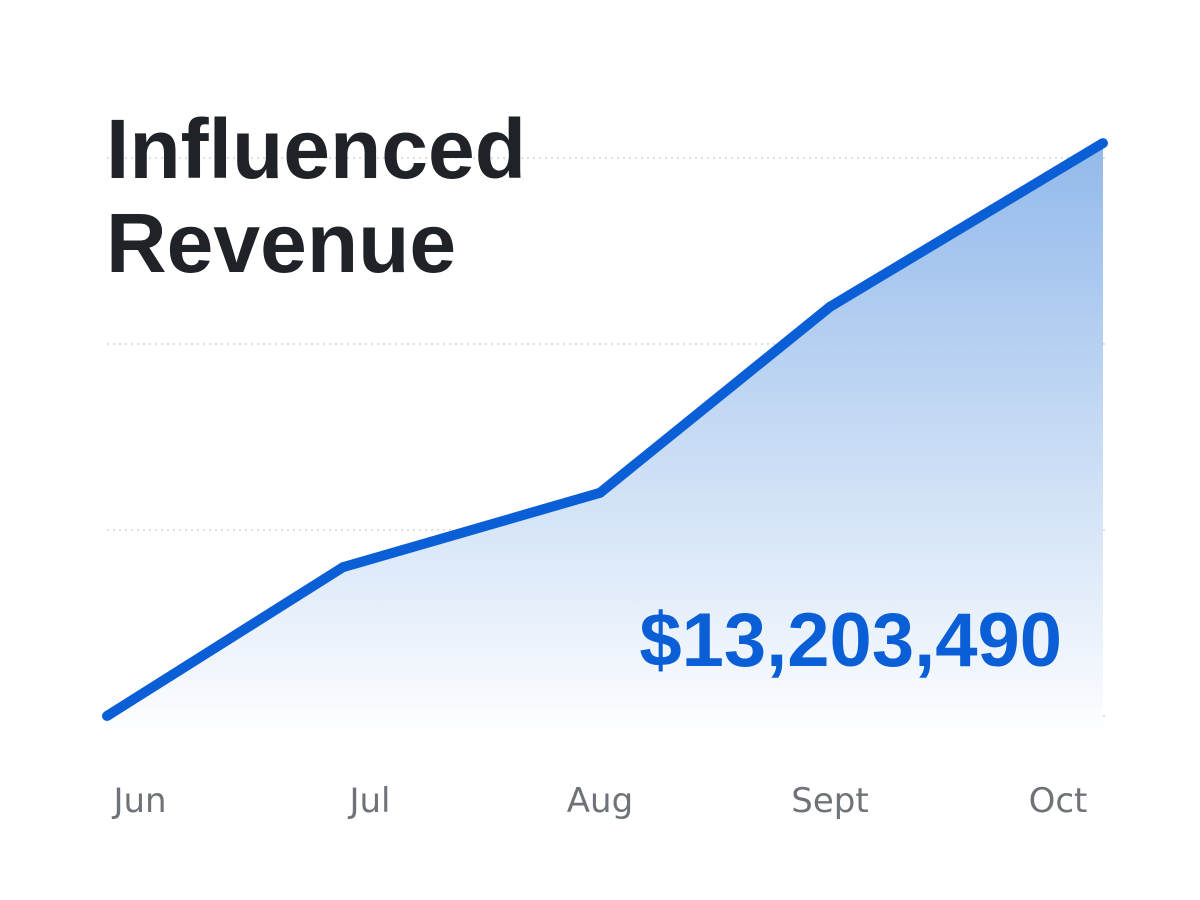 The width and height of the screenshot is (1200, 900). I want to click on x-tick-label-aug: Aug, so click(600, 801).